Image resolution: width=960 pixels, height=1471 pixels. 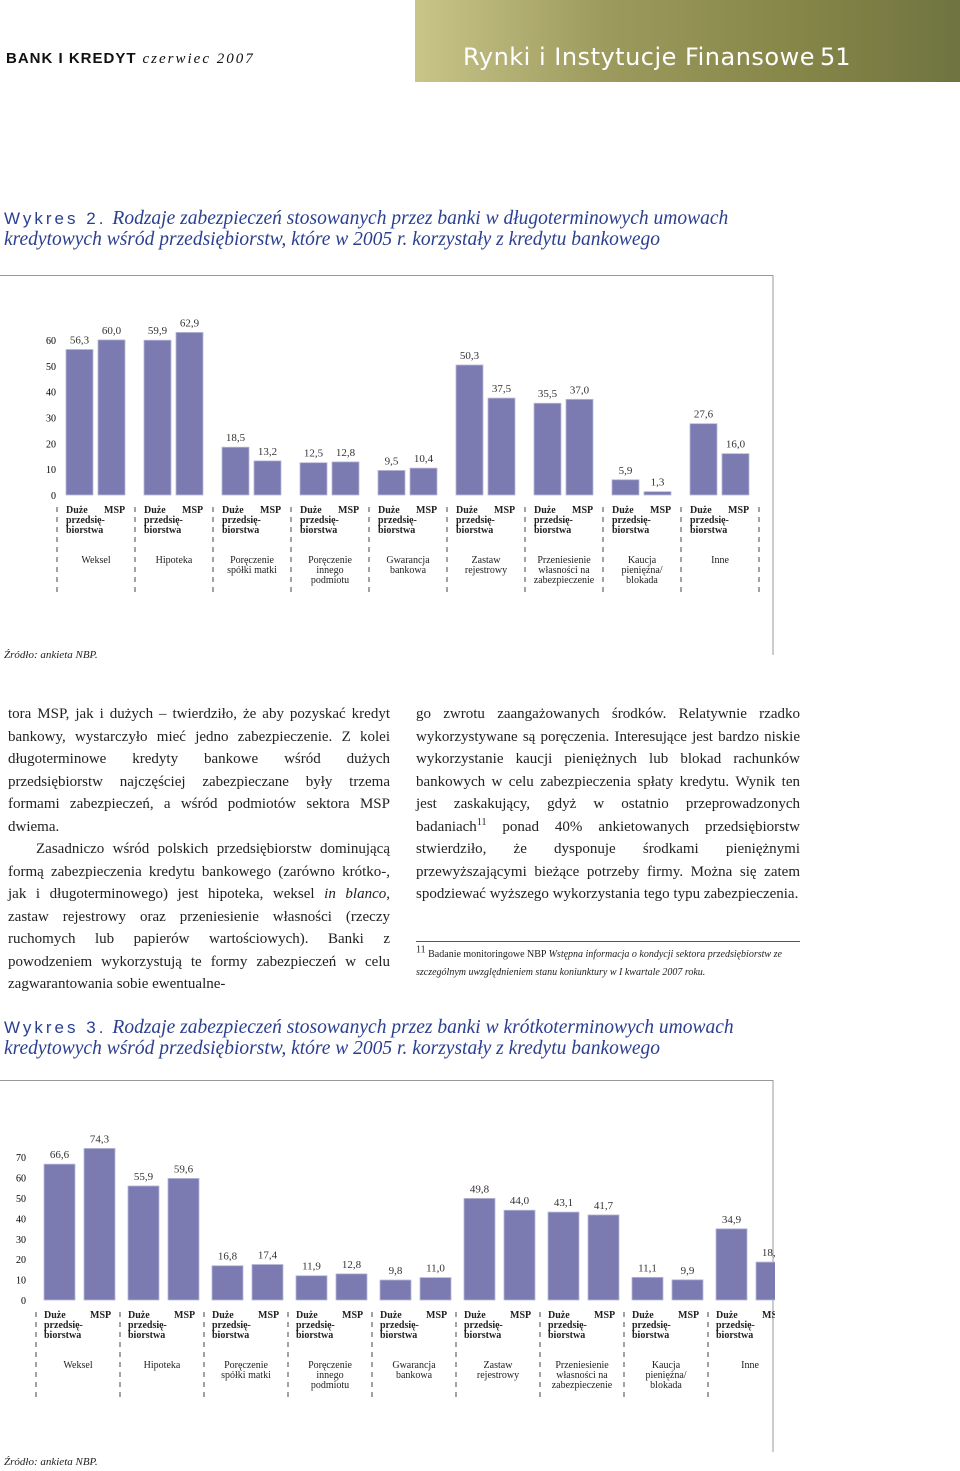 I want to click on x-tick-label-line: podmiotu, so click(x=330, y=1385).